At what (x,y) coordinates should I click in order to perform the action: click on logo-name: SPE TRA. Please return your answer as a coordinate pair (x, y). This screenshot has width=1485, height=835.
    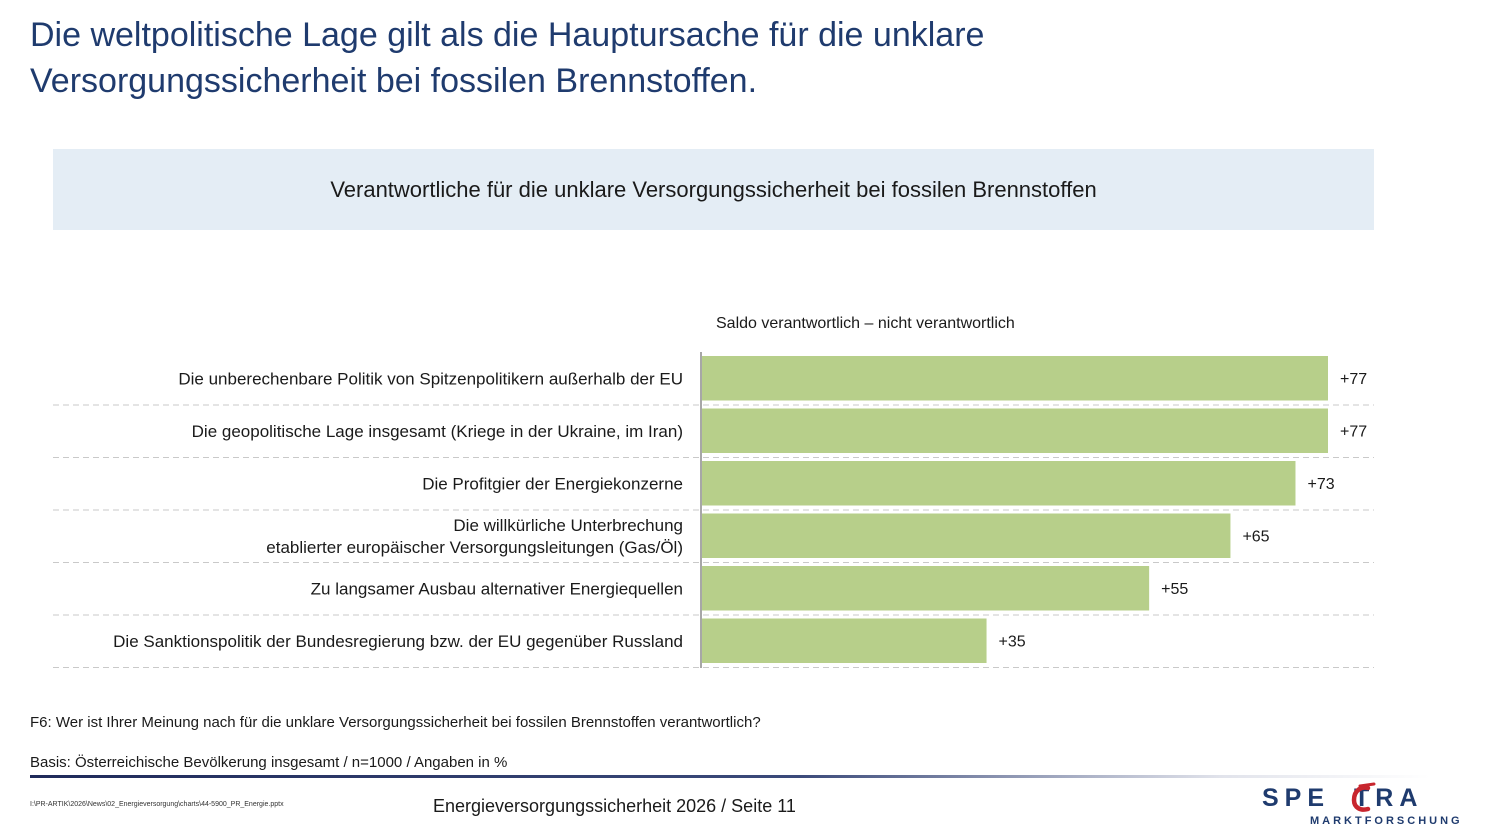
    Looking at the image, I should click on (1342, 798).